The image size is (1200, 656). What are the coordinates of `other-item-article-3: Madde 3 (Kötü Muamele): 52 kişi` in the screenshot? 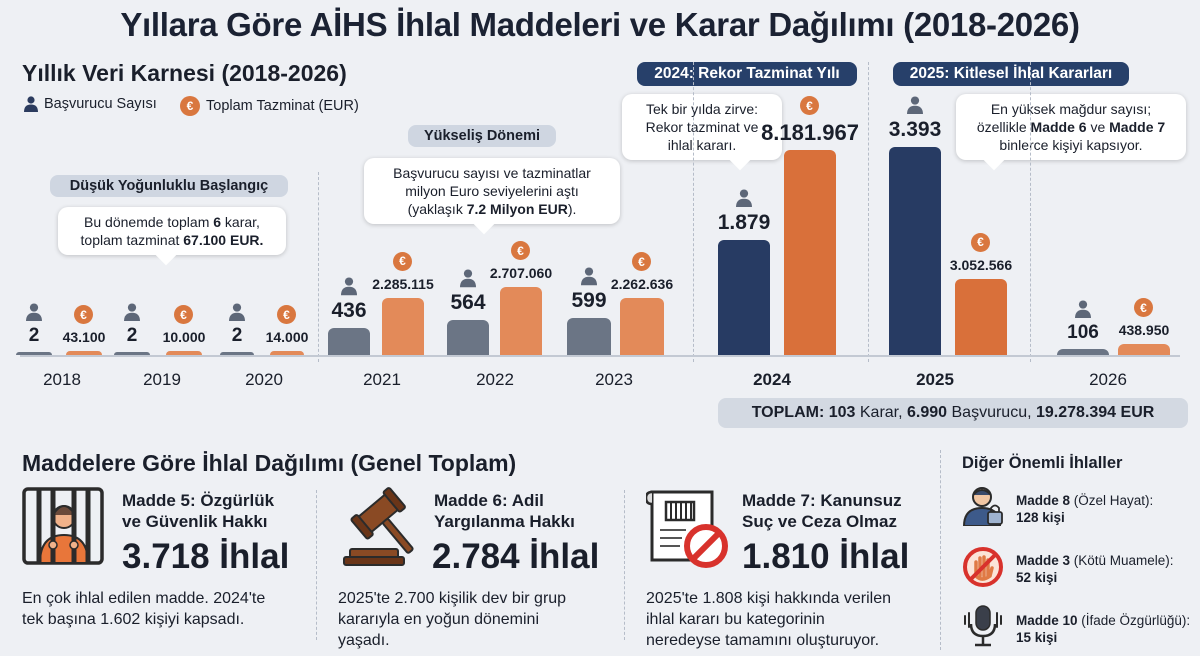 It's located at (1095, 569).